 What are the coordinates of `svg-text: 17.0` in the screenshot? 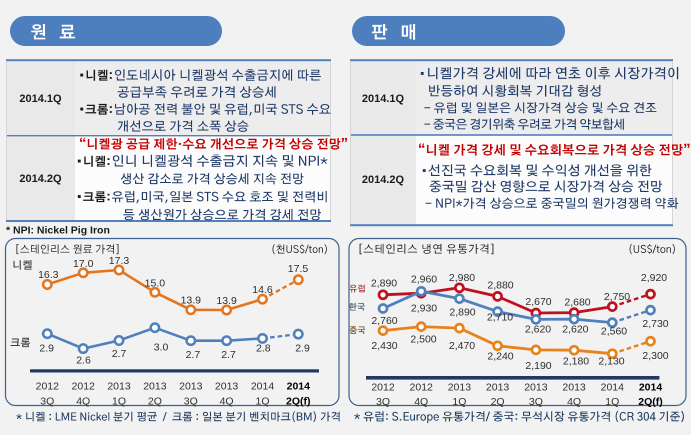 It's located at (83, 264).